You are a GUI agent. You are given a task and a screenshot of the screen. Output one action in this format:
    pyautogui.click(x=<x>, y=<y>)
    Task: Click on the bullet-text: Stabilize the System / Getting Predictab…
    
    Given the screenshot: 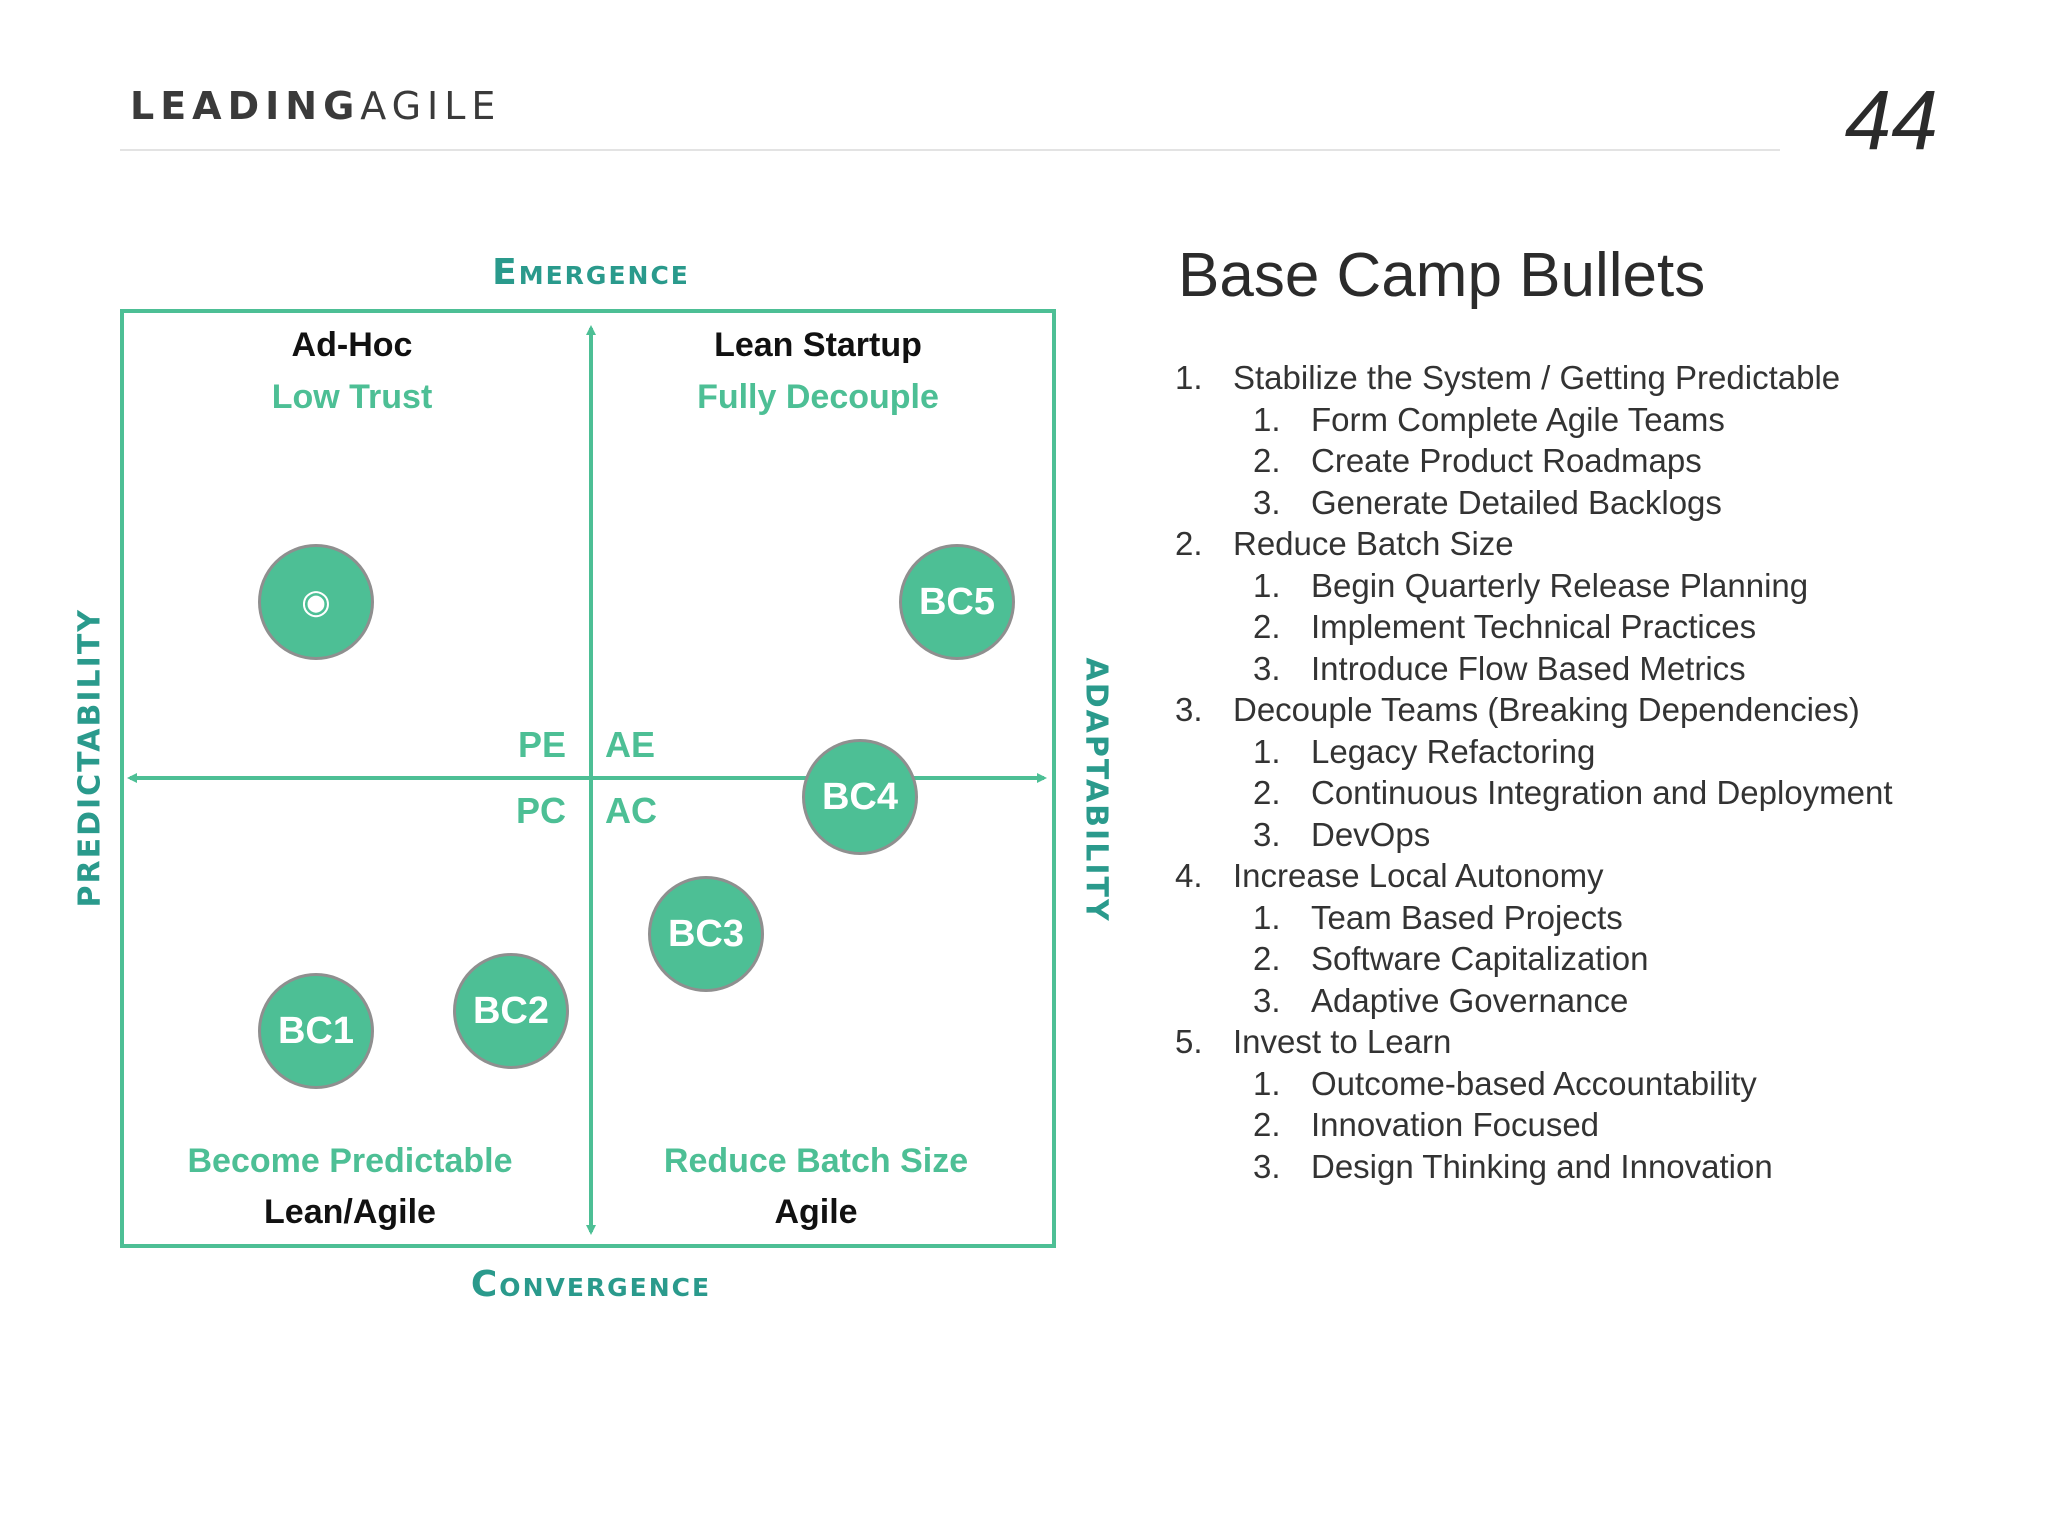 What is the action you would take?
    pyautogui.click(x=1537, y=377)
    